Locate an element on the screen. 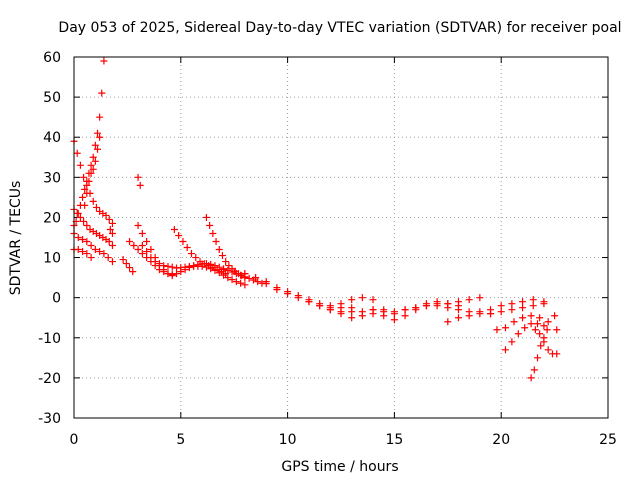  series-arc-u is located at coordinates (523, 308).